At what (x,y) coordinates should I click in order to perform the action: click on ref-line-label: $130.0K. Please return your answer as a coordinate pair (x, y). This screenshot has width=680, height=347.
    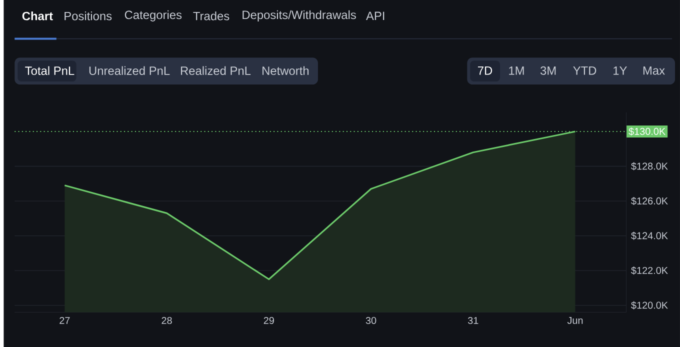
    Looking at the image, I should click on (647, 131).